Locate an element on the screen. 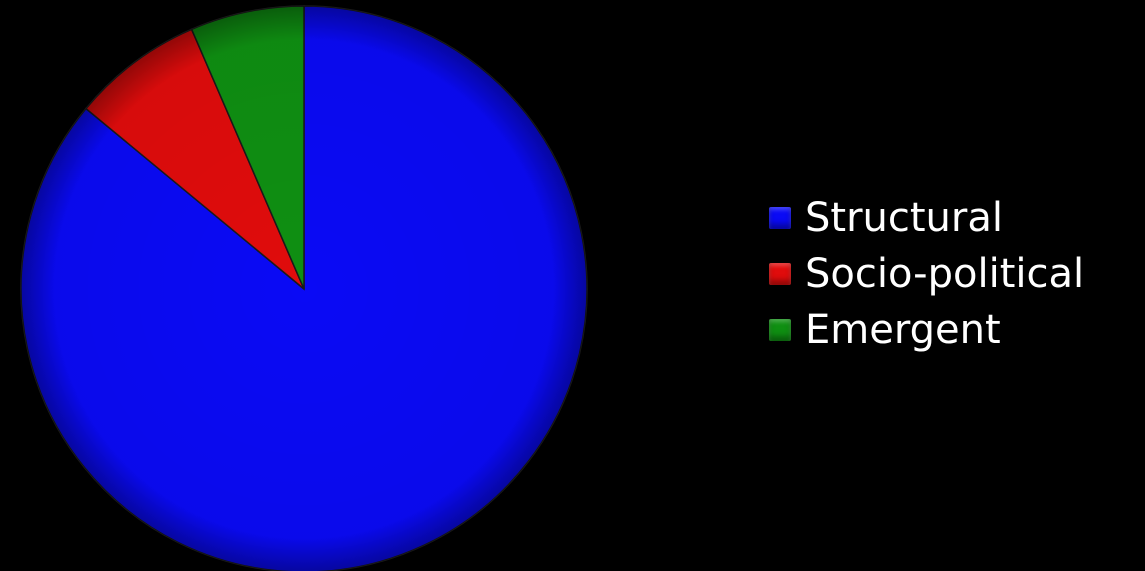  legend-item-socio-political: Socio-political is located at coordinates (926, 274).